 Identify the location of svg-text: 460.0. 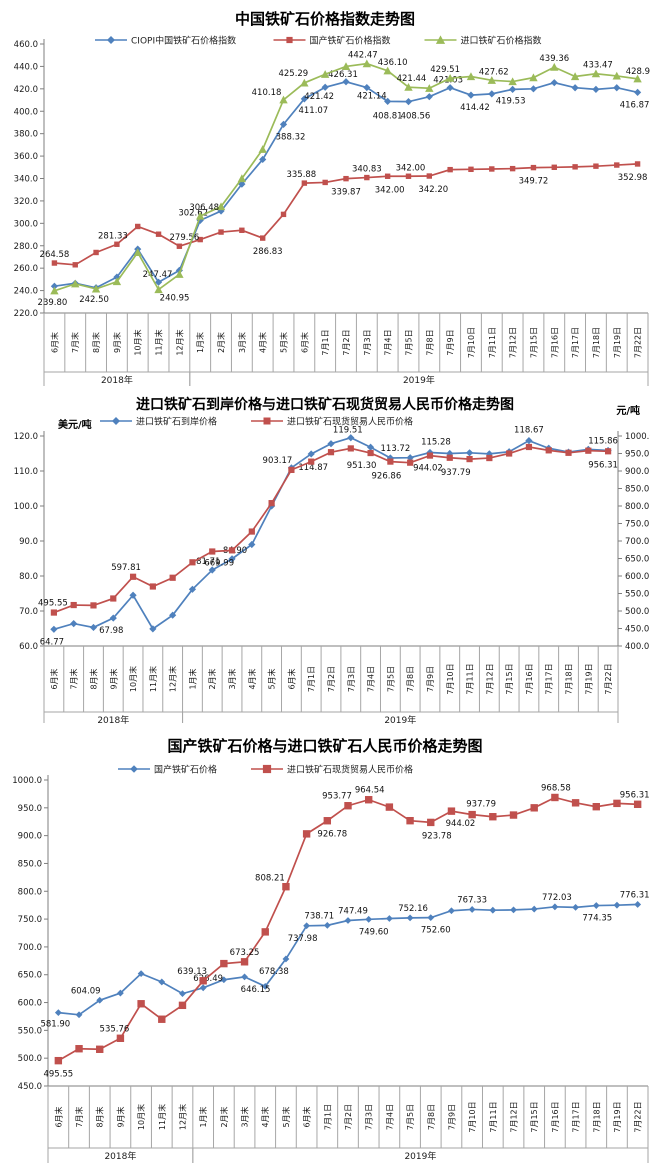
(26, 45).